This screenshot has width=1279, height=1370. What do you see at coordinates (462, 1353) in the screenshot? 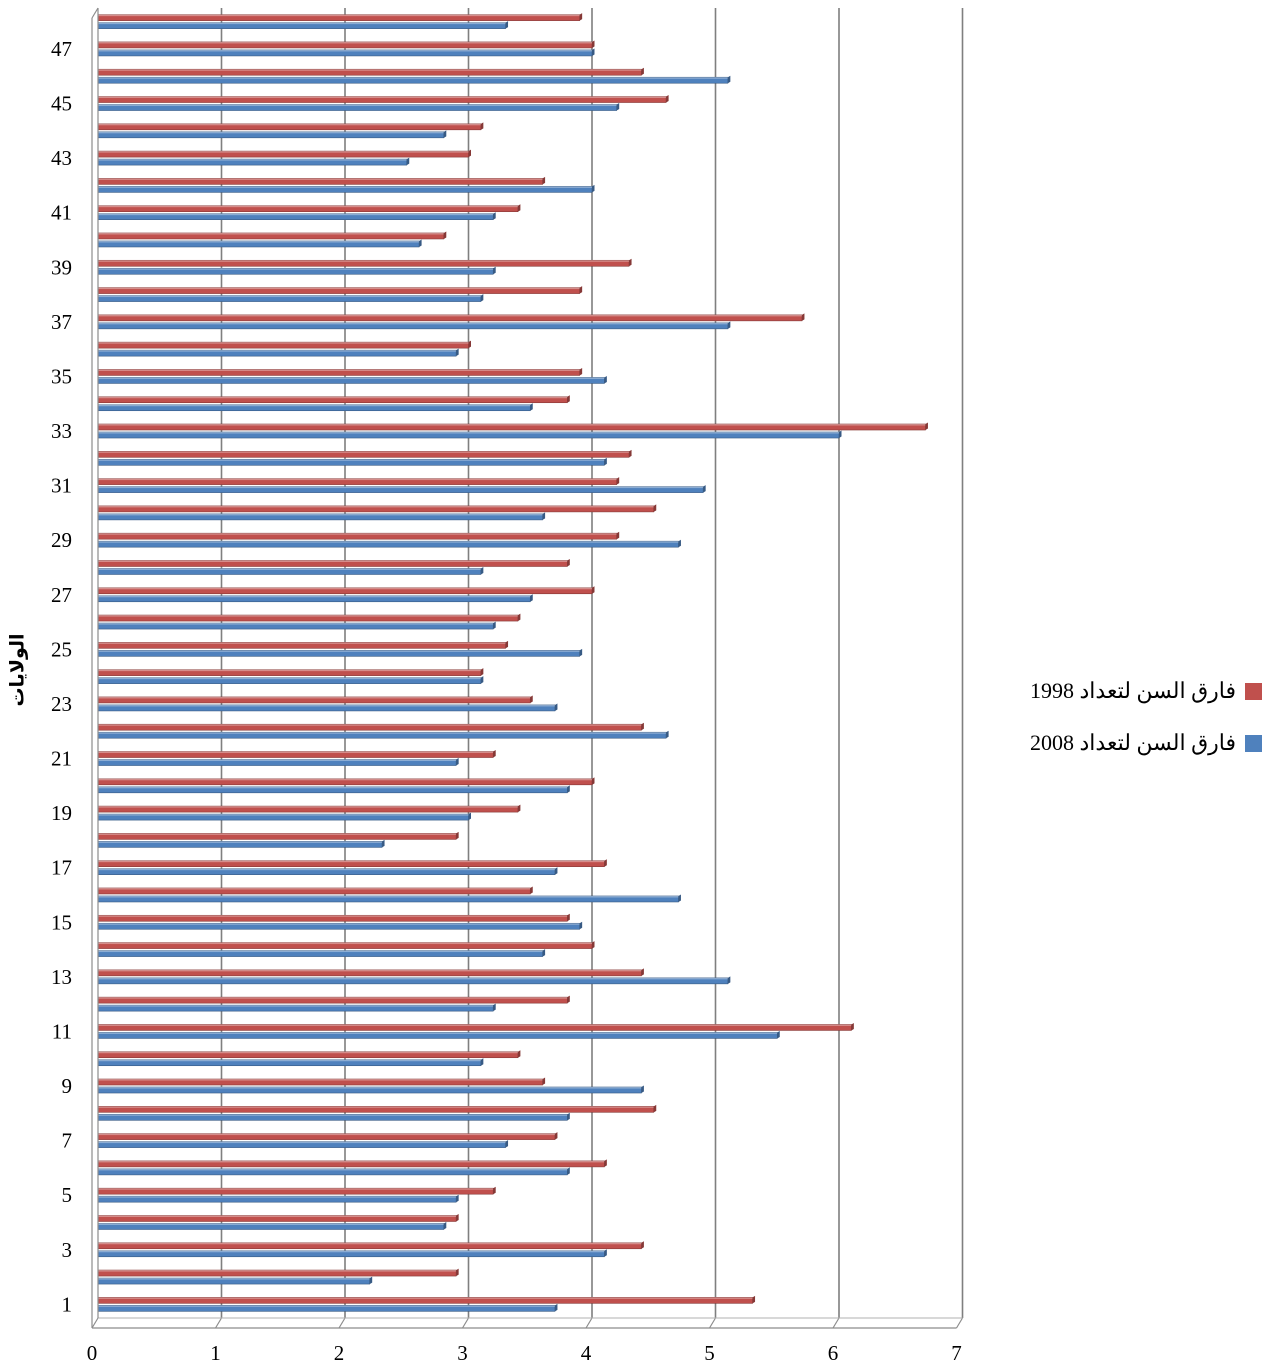
I see `x-tick-3: 3` at bounding box center [462, 1353].